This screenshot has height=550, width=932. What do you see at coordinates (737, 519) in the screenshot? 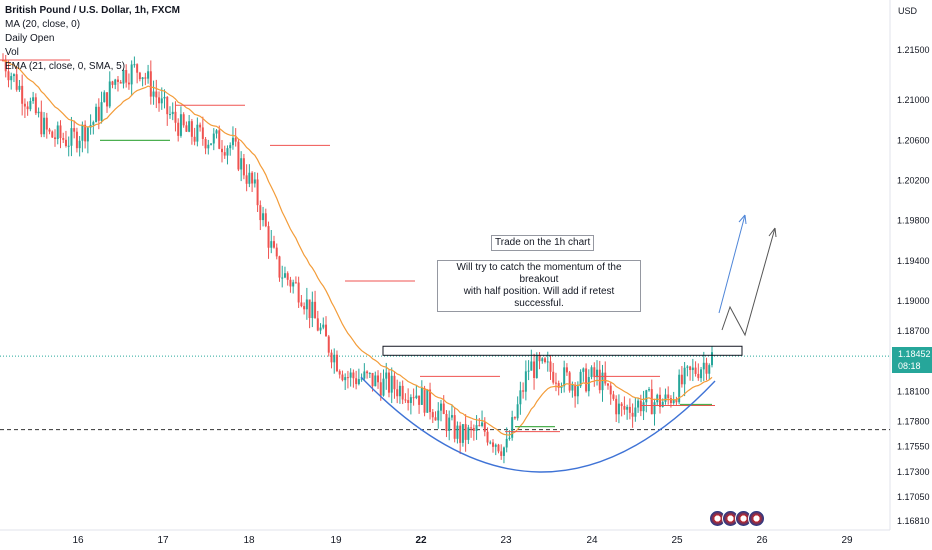
I see `economic-events` at bounding box center [737, 519].